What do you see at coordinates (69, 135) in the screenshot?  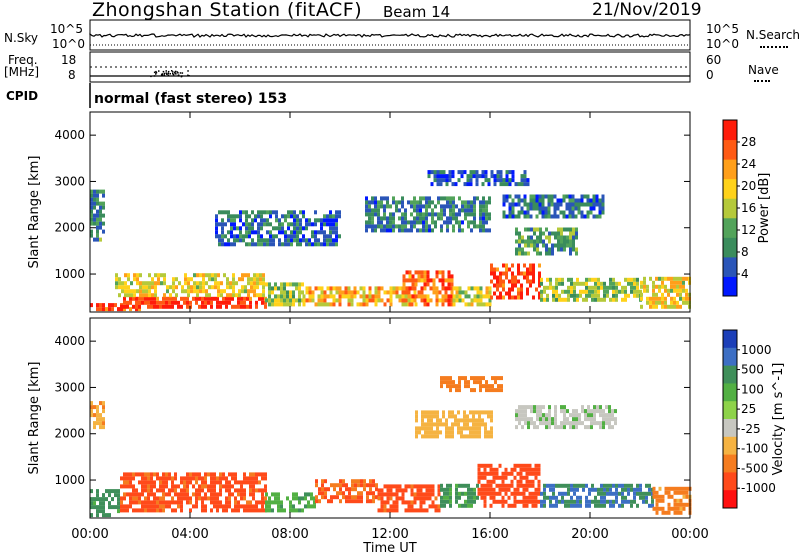 I see `y-tick-label: 4000` at bounding box center [69, 135].